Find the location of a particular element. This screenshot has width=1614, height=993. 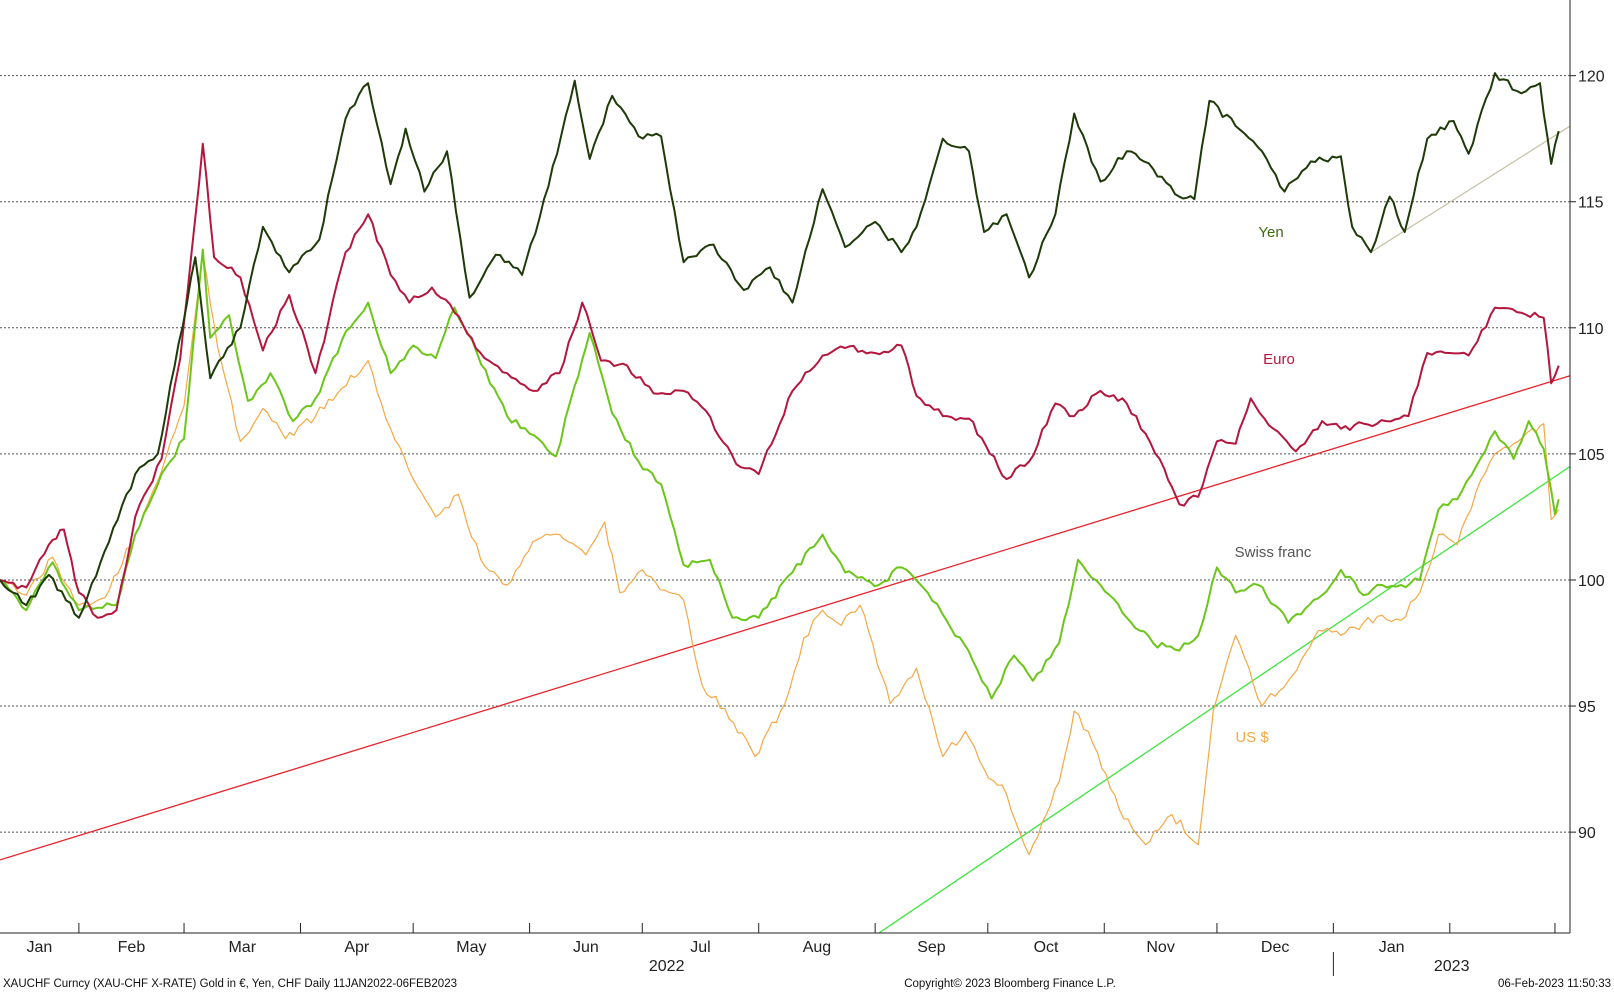

x-month-label-2: Mar is located at coordinates (242, 947).